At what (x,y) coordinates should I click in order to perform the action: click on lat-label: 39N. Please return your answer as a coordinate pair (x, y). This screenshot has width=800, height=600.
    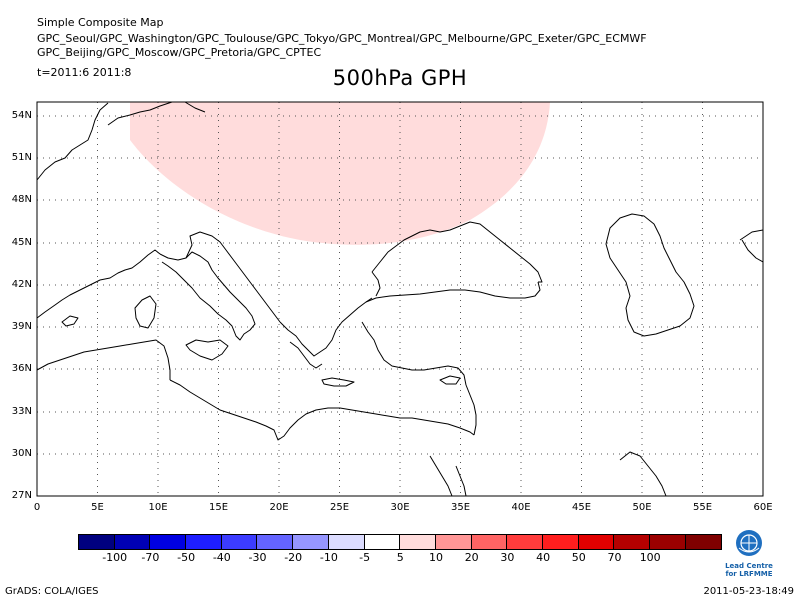
    Looking at the image, I should click on (21, 326).